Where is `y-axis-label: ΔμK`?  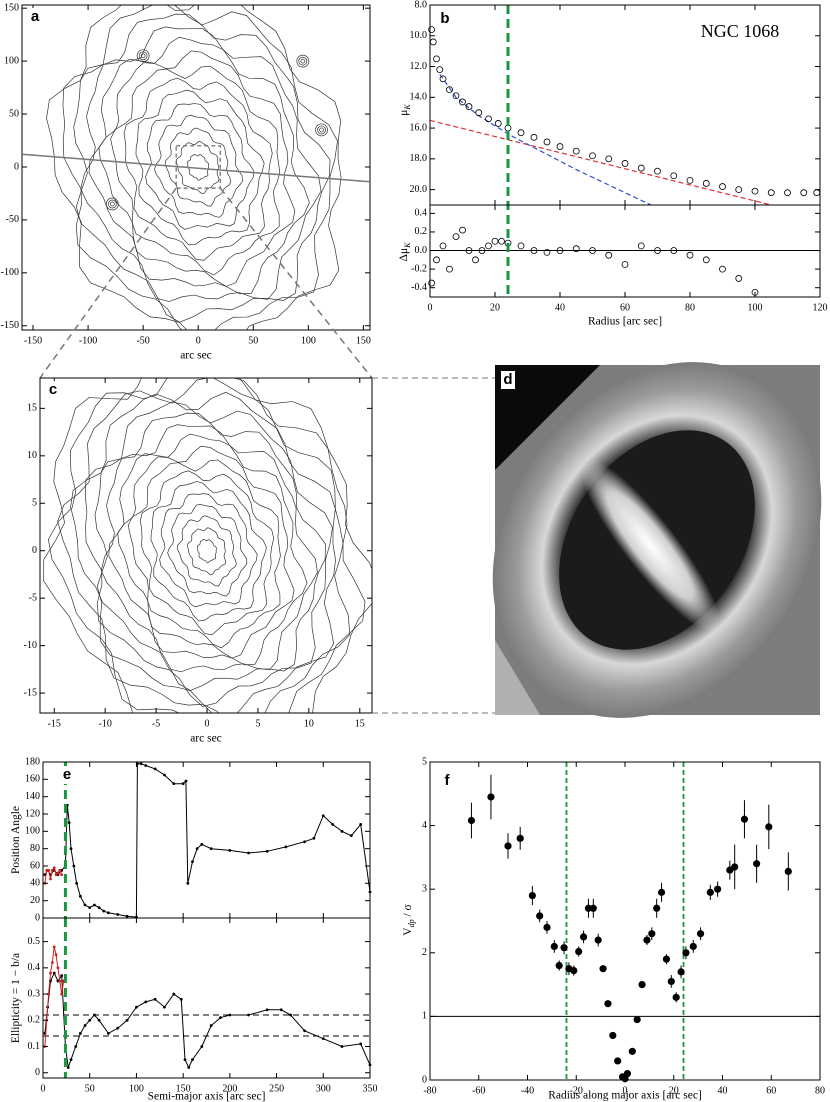 y-axis-label: ΔμK is located at coordinates (405, 252).